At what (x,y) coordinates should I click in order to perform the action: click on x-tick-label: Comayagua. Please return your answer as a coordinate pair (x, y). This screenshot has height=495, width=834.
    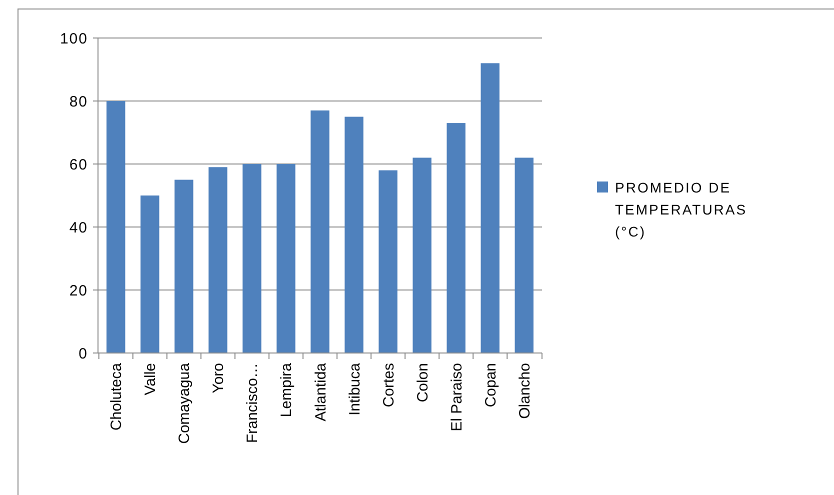
    Looking at the image, I should click on (185, 403).